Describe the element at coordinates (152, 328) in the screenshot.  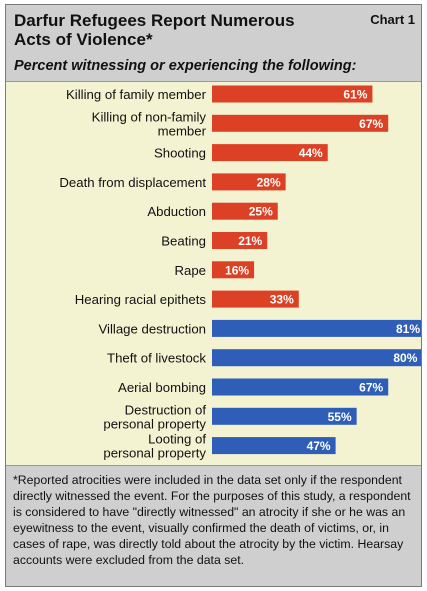
I see `category-label: Village destruction` at that location.